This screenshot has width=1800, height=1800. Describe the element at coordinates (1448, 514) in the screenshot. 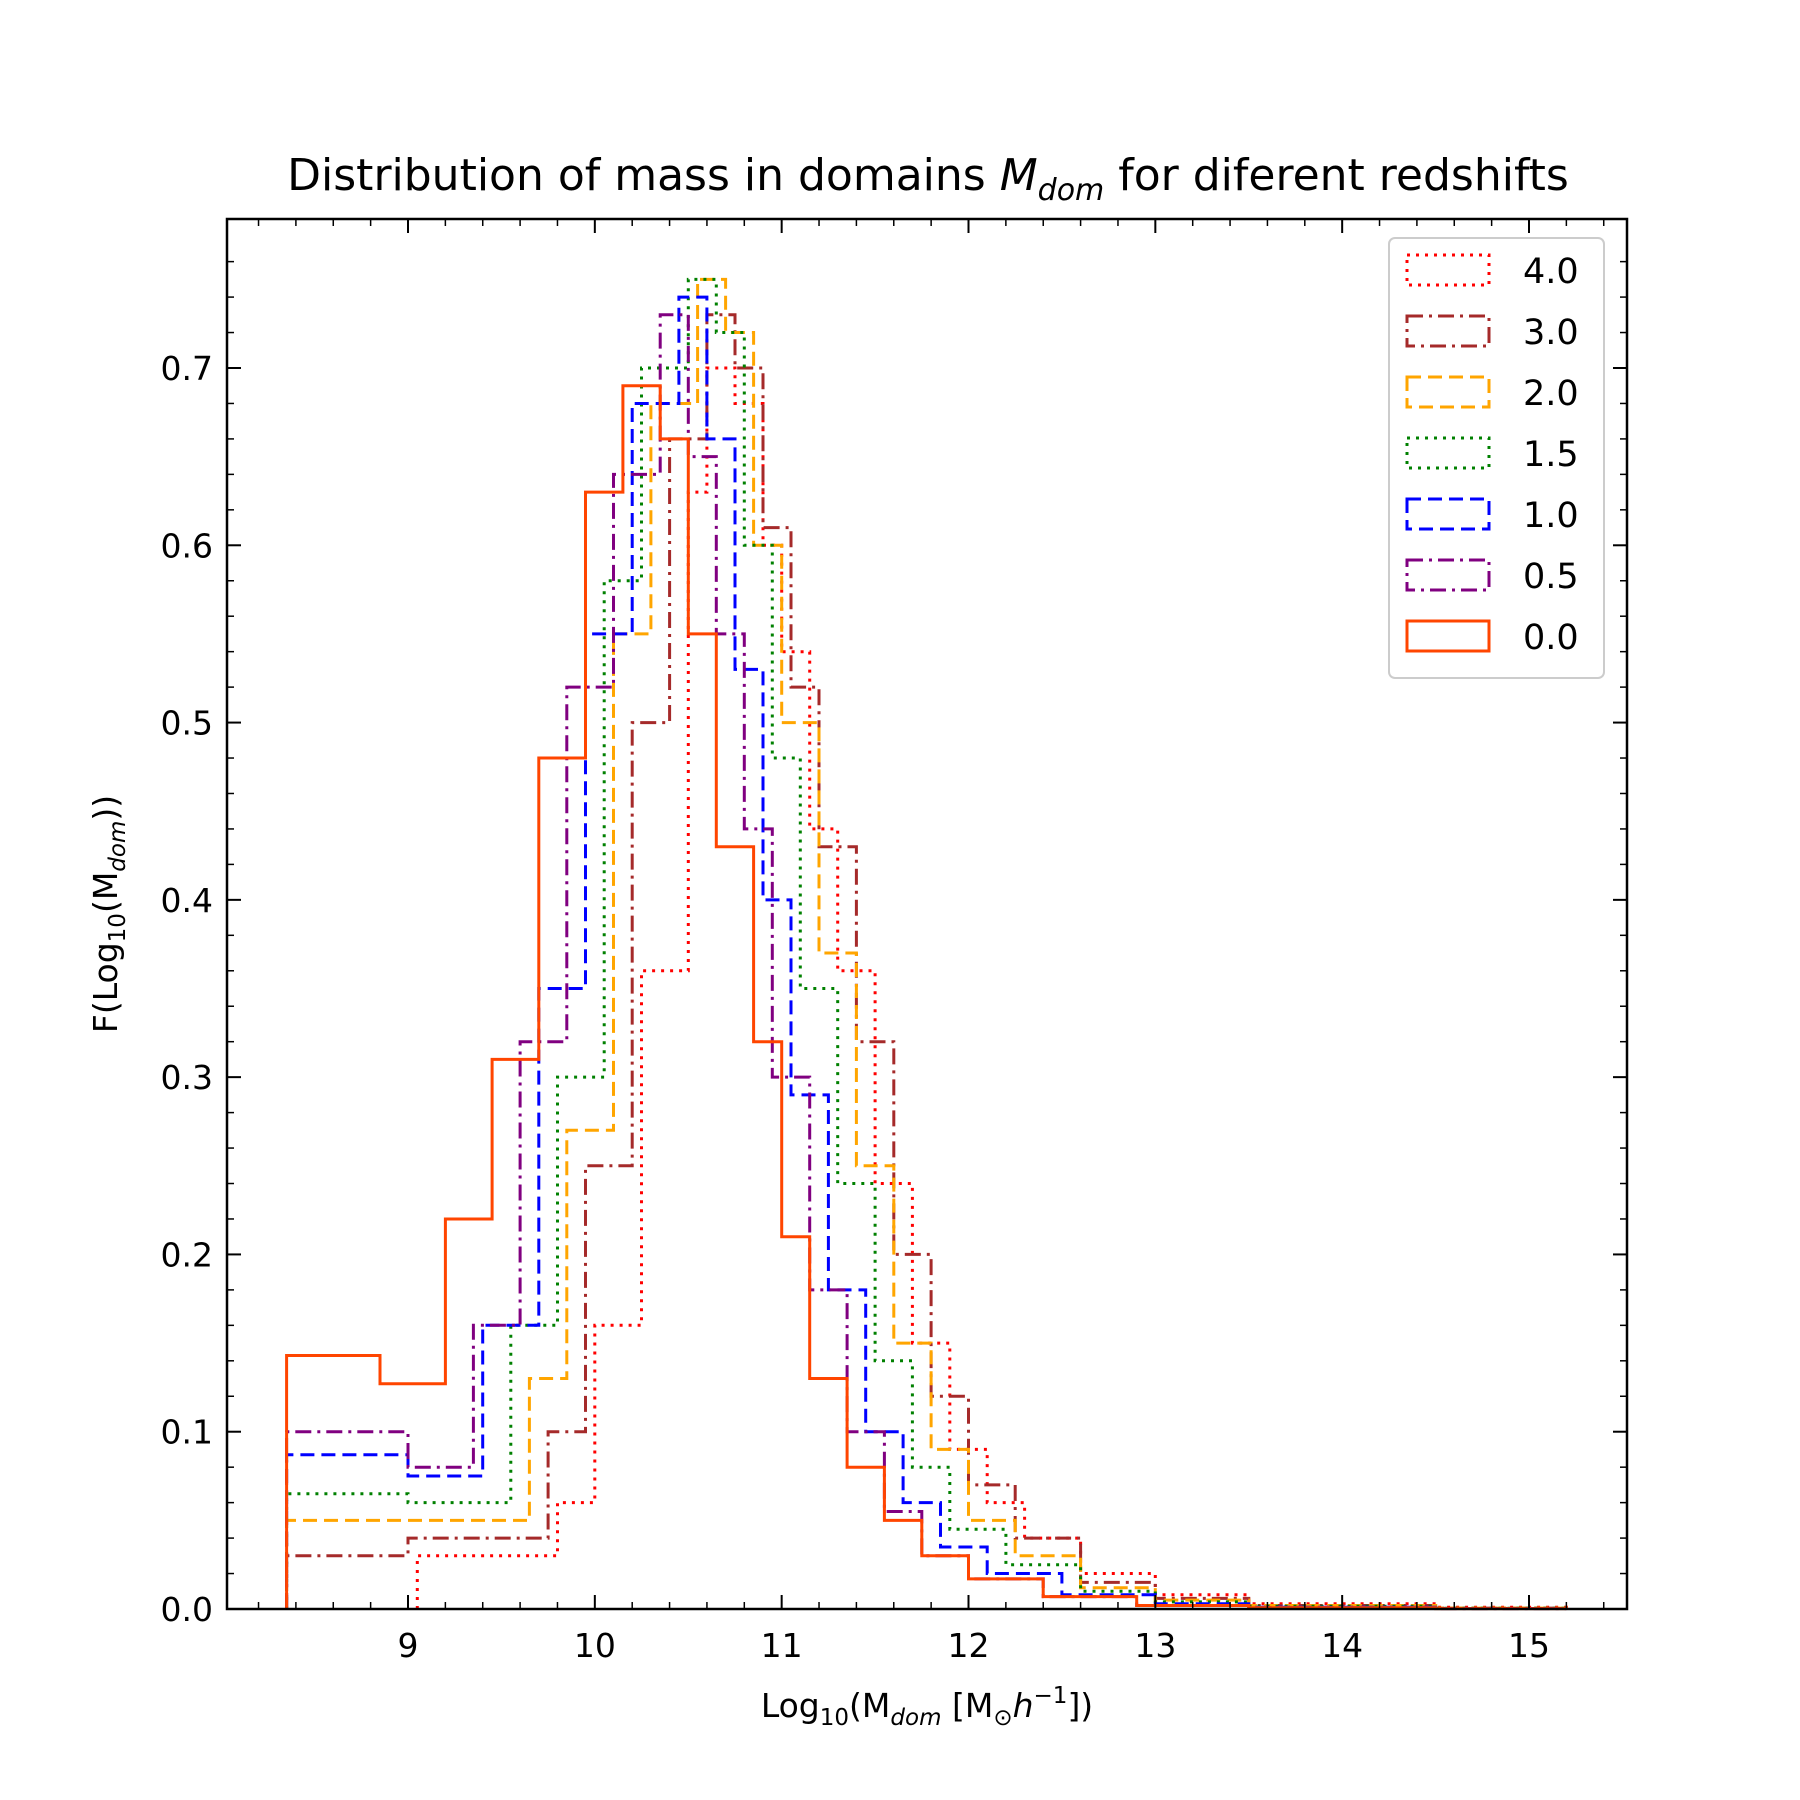

I see `legend-swatch-1.0` at that location.